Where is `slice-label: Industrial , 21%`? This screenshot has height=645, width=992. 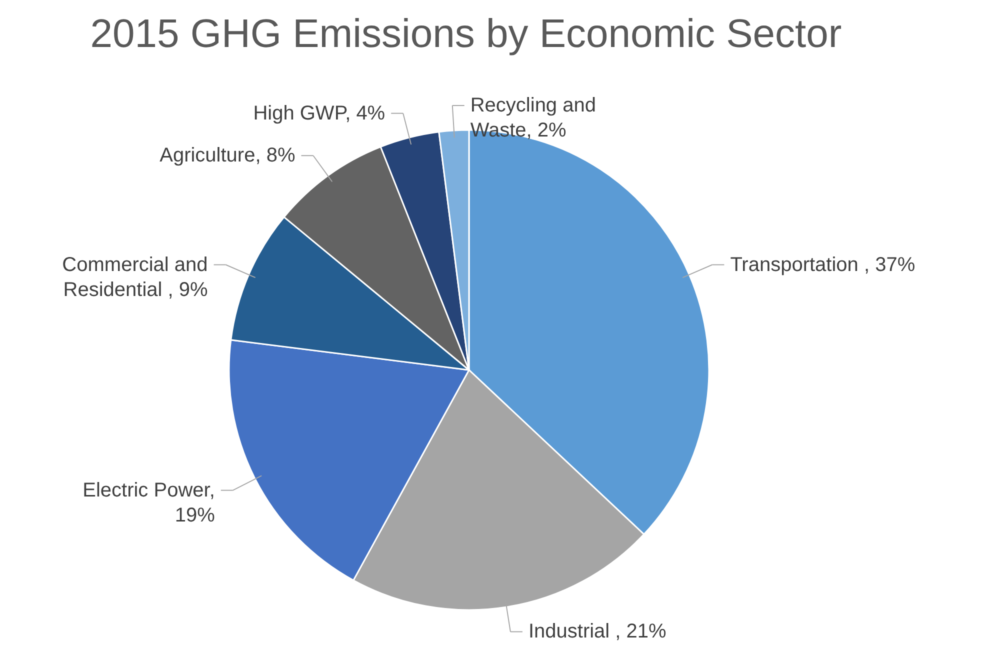
slice-label: Industrial , 21% is located at coordinates (597, 631).